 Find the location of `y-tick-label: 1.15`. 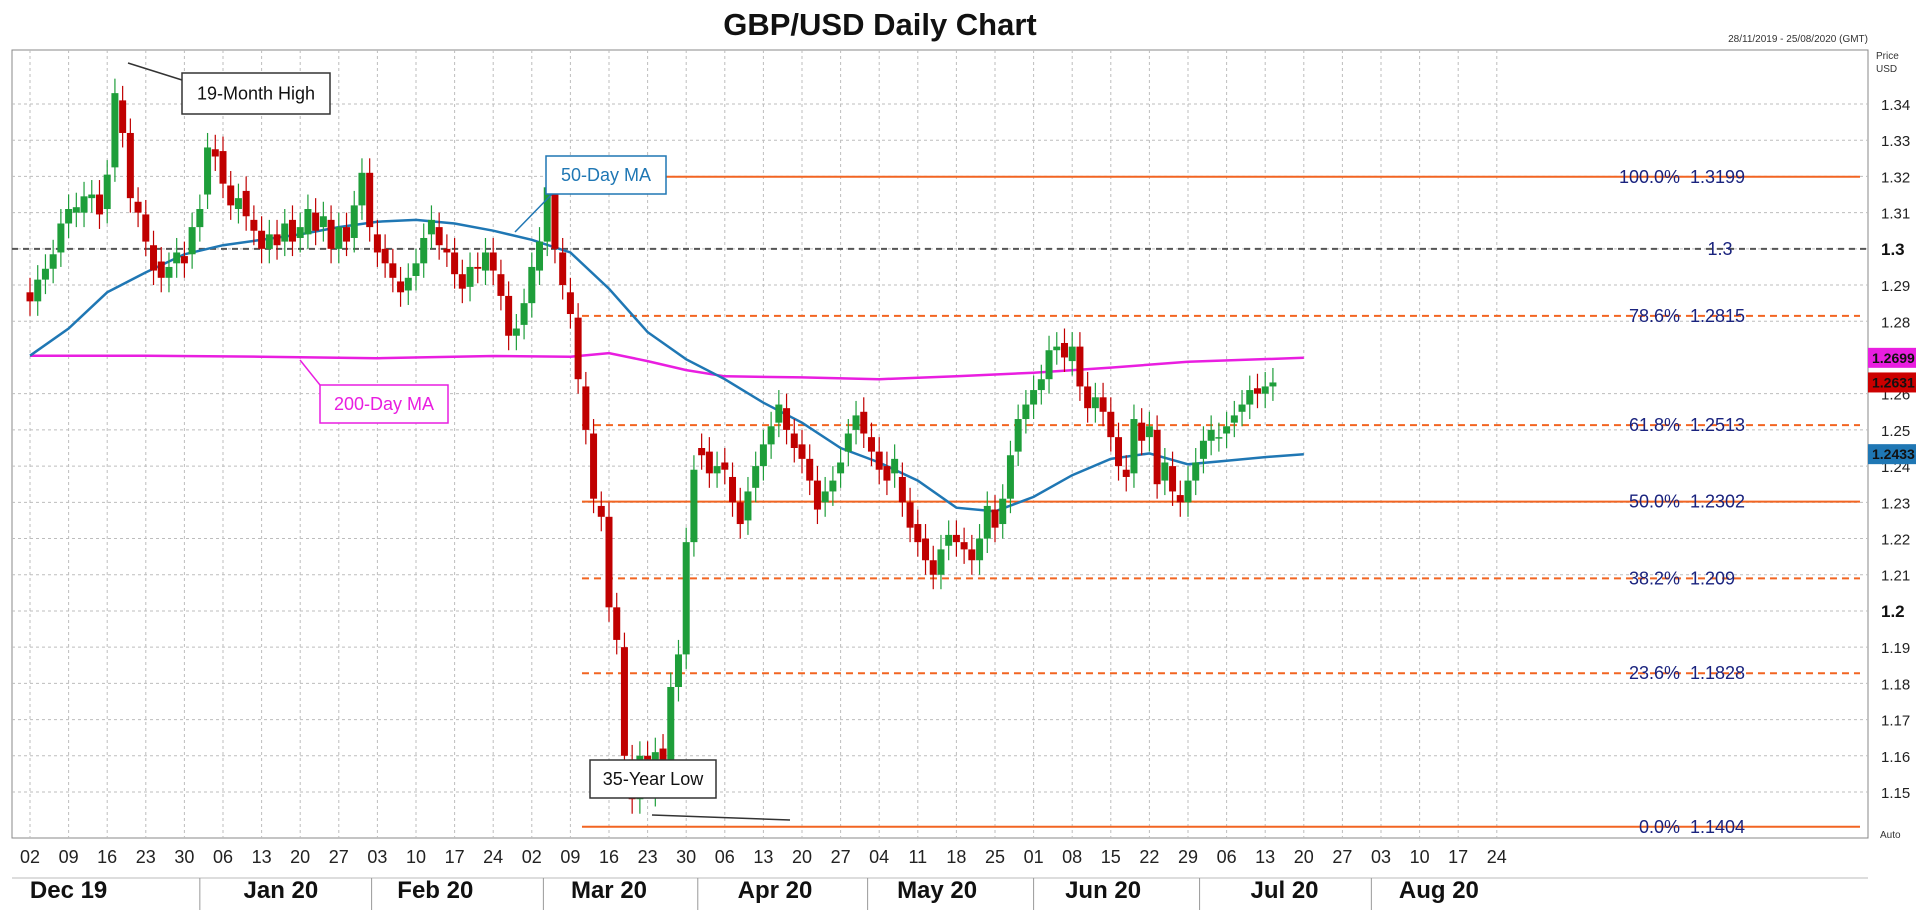

y-tick-label: 1.15 is located at coordinates (1895, 793).